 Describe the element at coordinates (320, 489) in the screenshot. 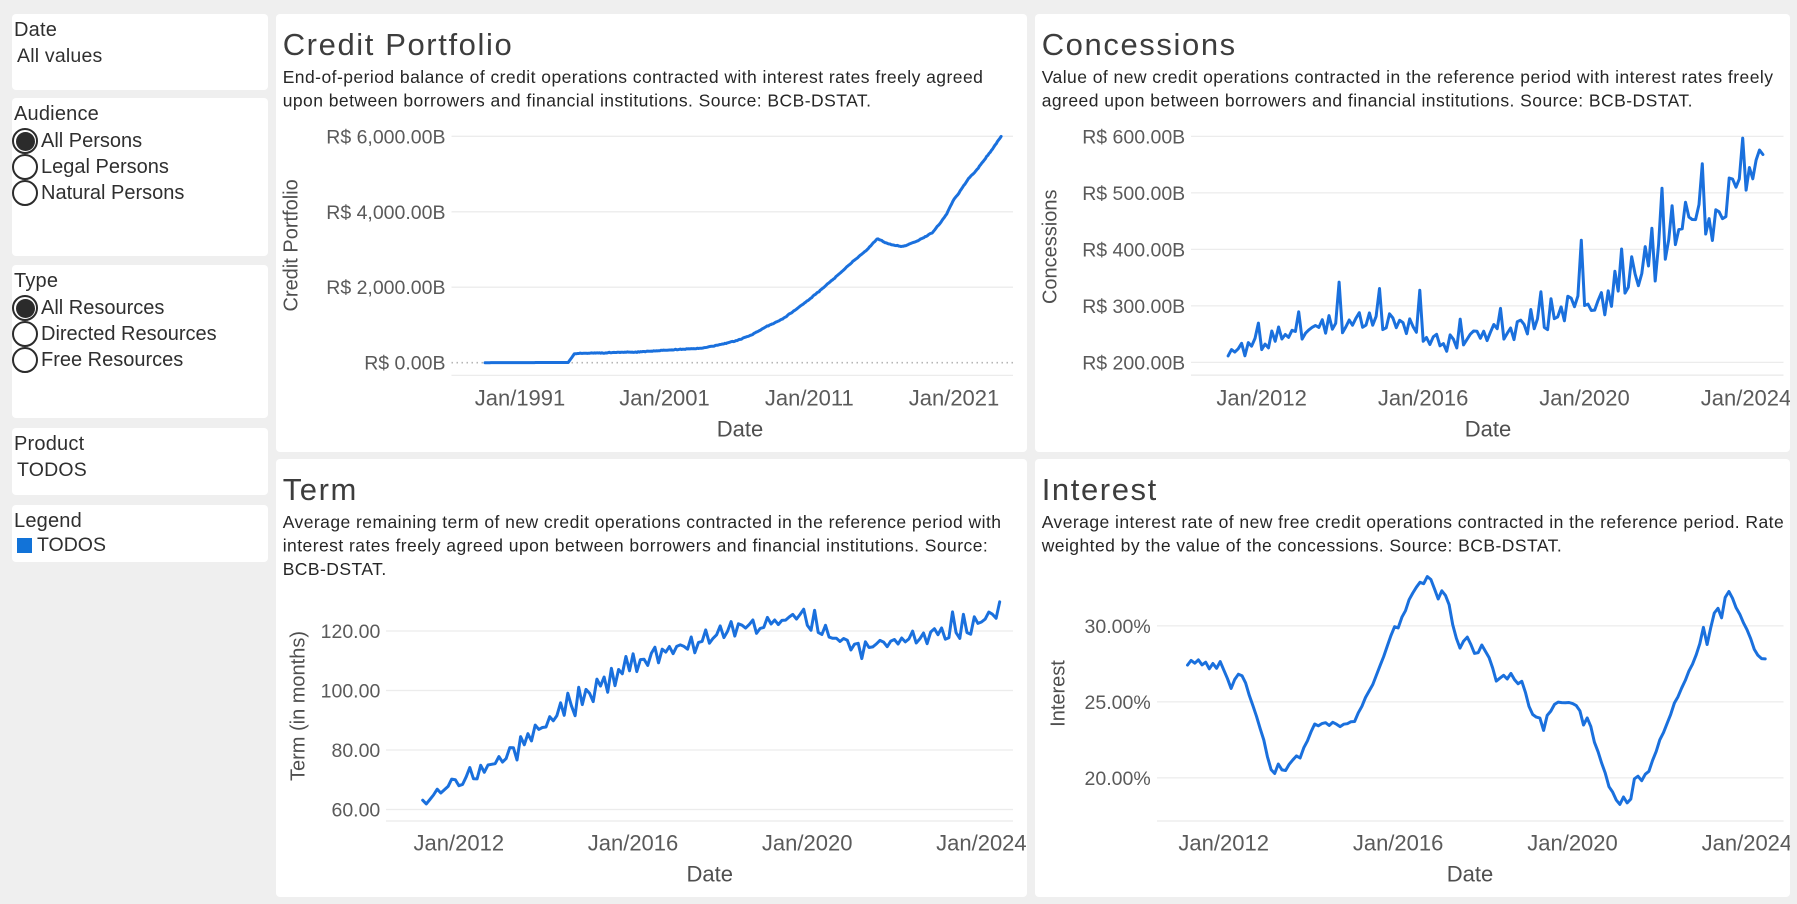

I see `svg-text: Term` at that location.